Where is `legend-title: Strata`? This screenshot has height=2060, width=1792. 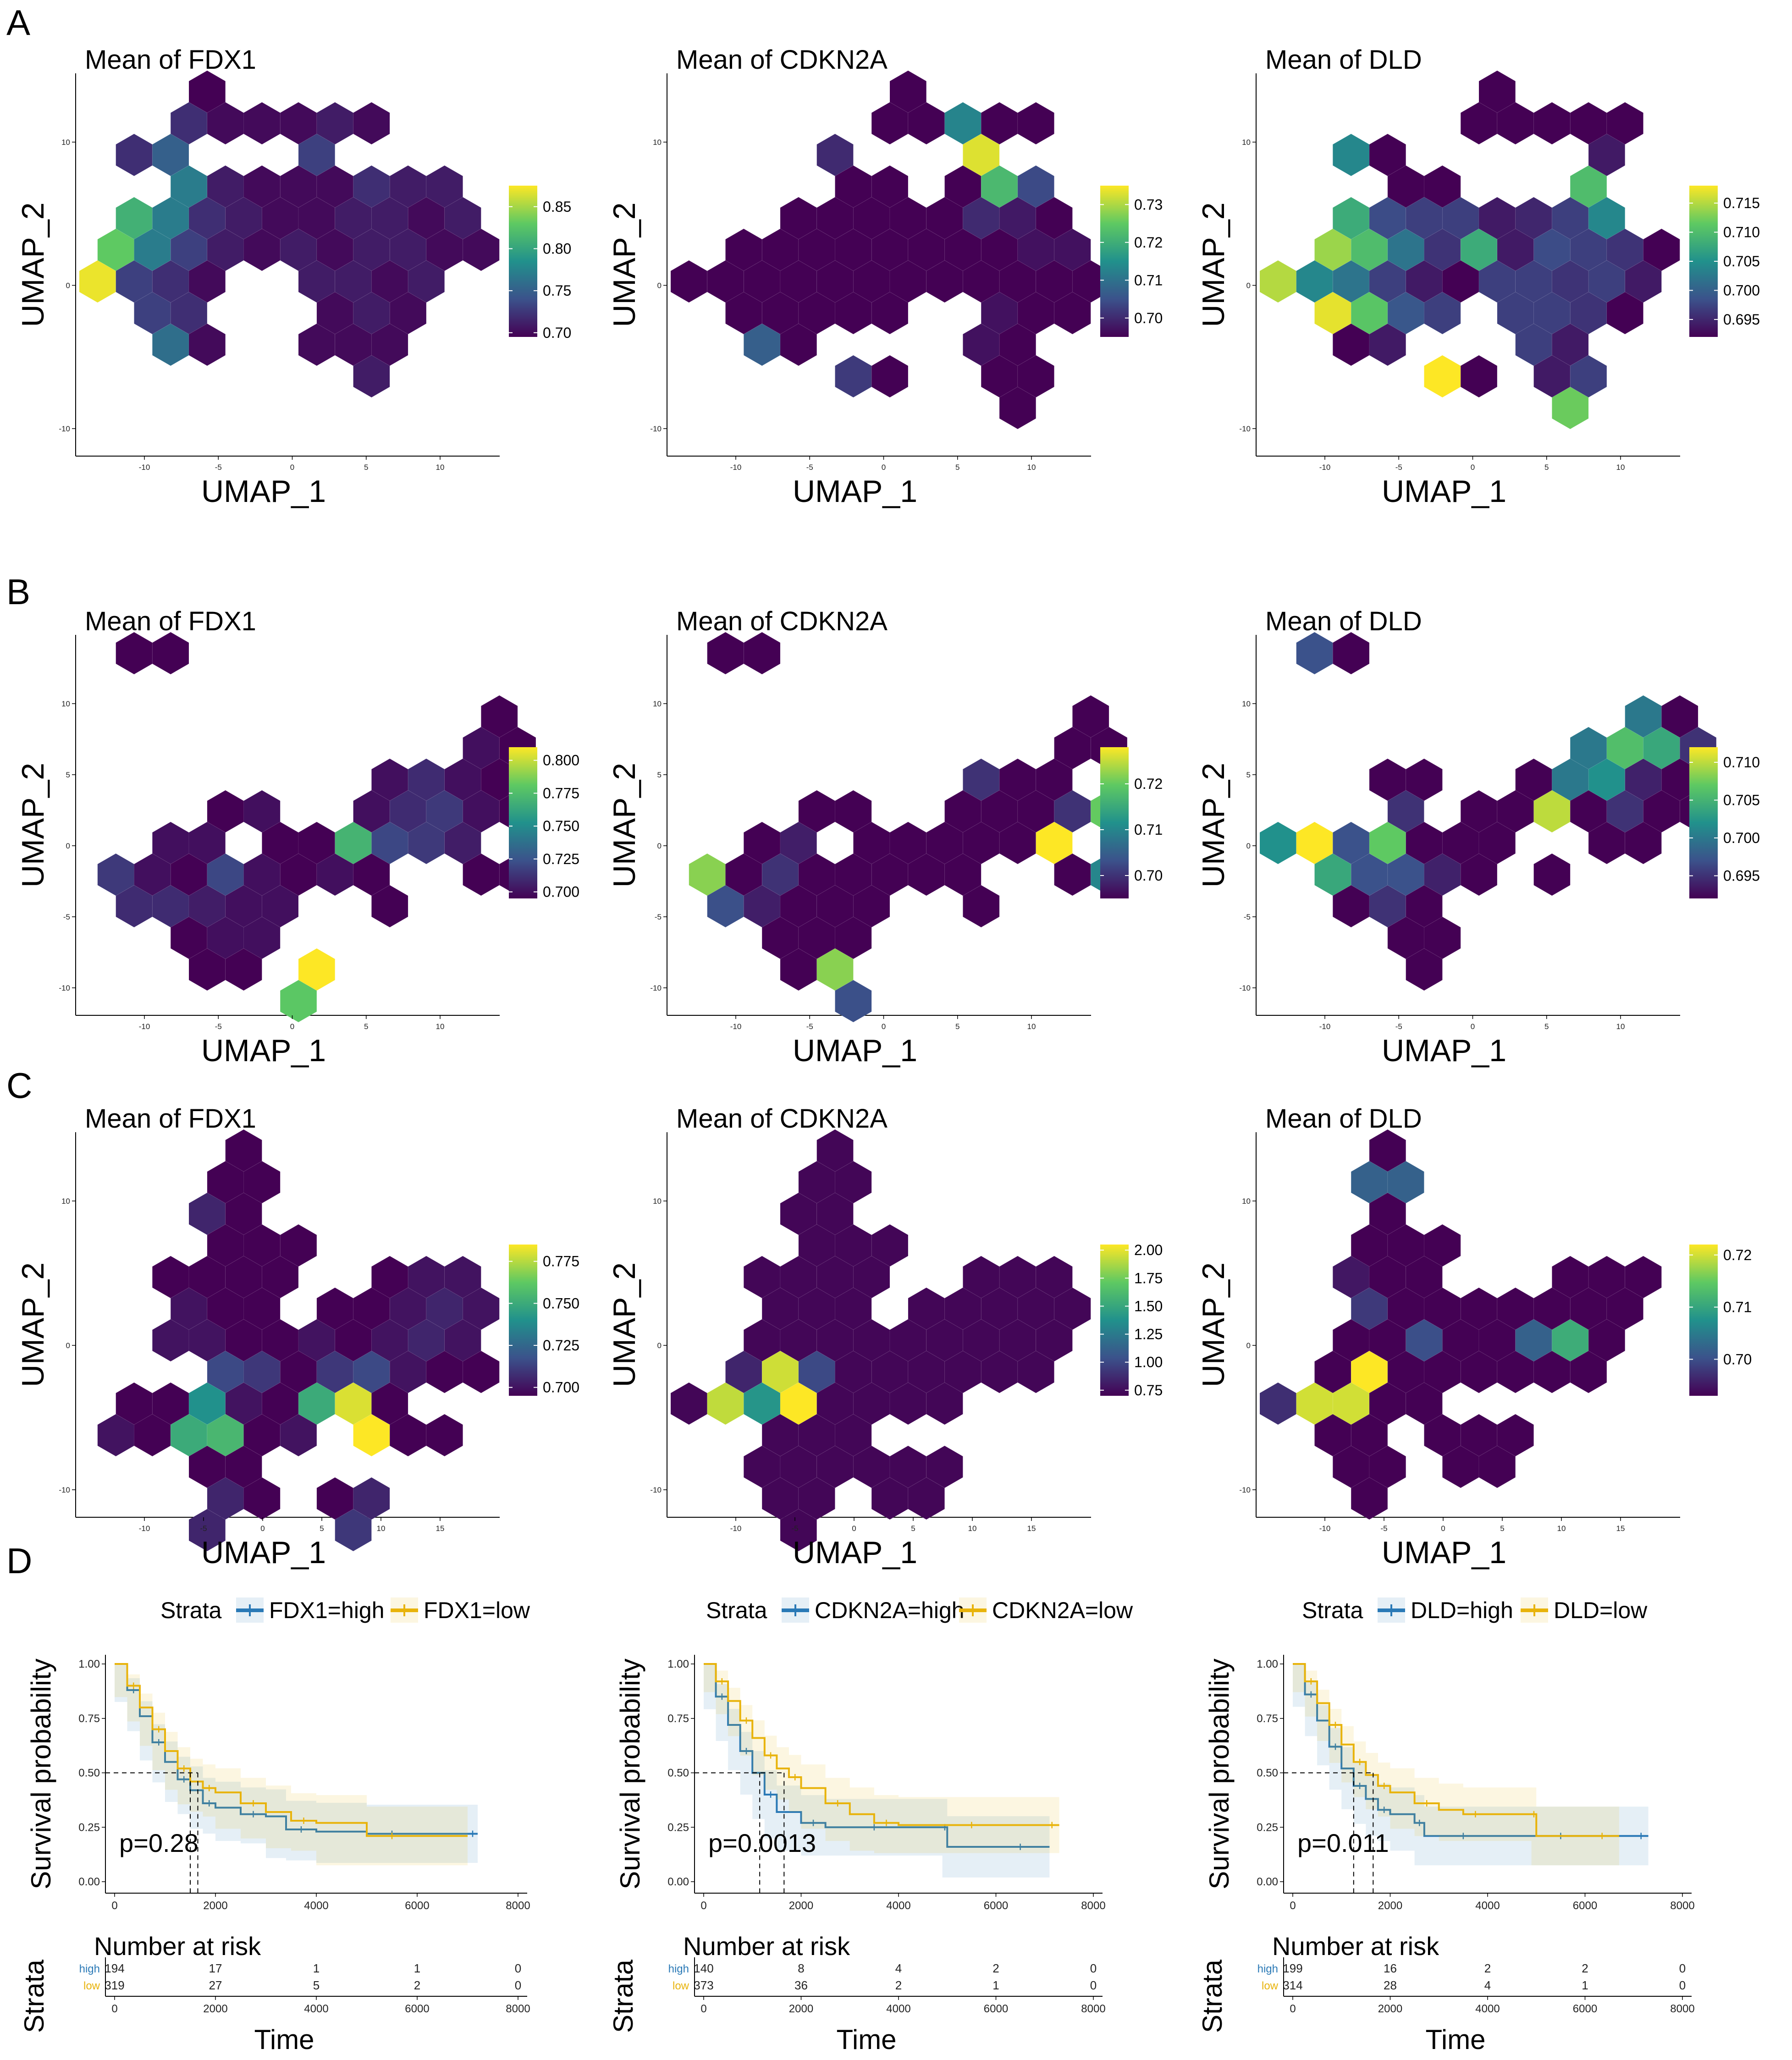 legend-title: Strata is located at coordinates (1332, 1610).